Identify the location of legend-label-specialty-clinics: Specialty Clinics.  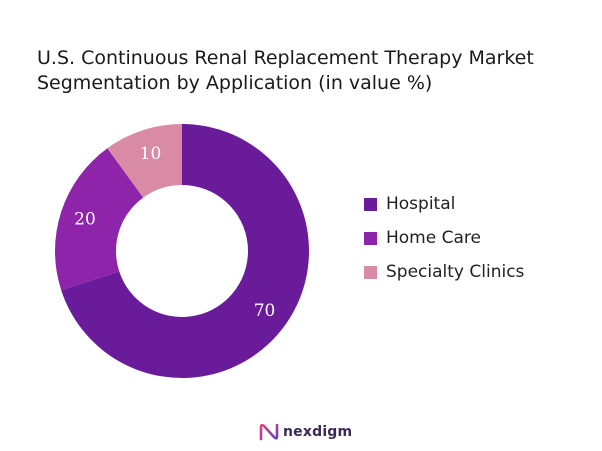
(455, 272).